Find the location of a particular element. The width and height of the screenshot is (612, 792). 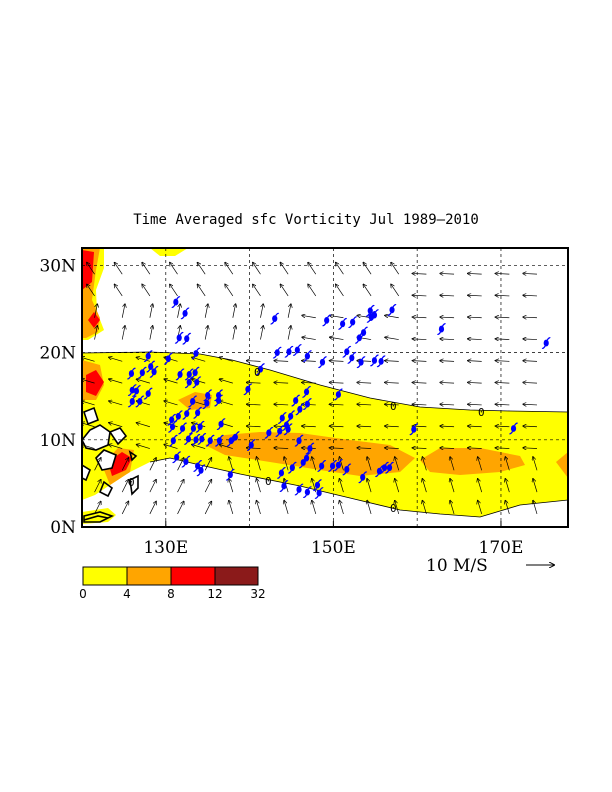

colorbar-tick-label: 0 is located at coordinates (83, 594).